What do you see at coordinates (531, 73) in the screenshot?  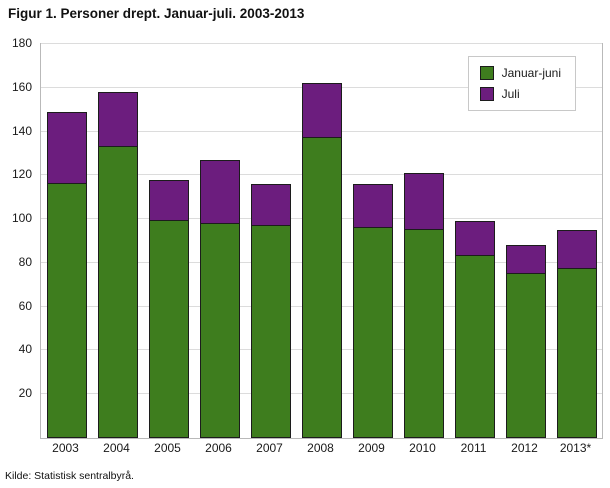 I see `legend-label: Januar-juni` at bounding box center [531, 73].